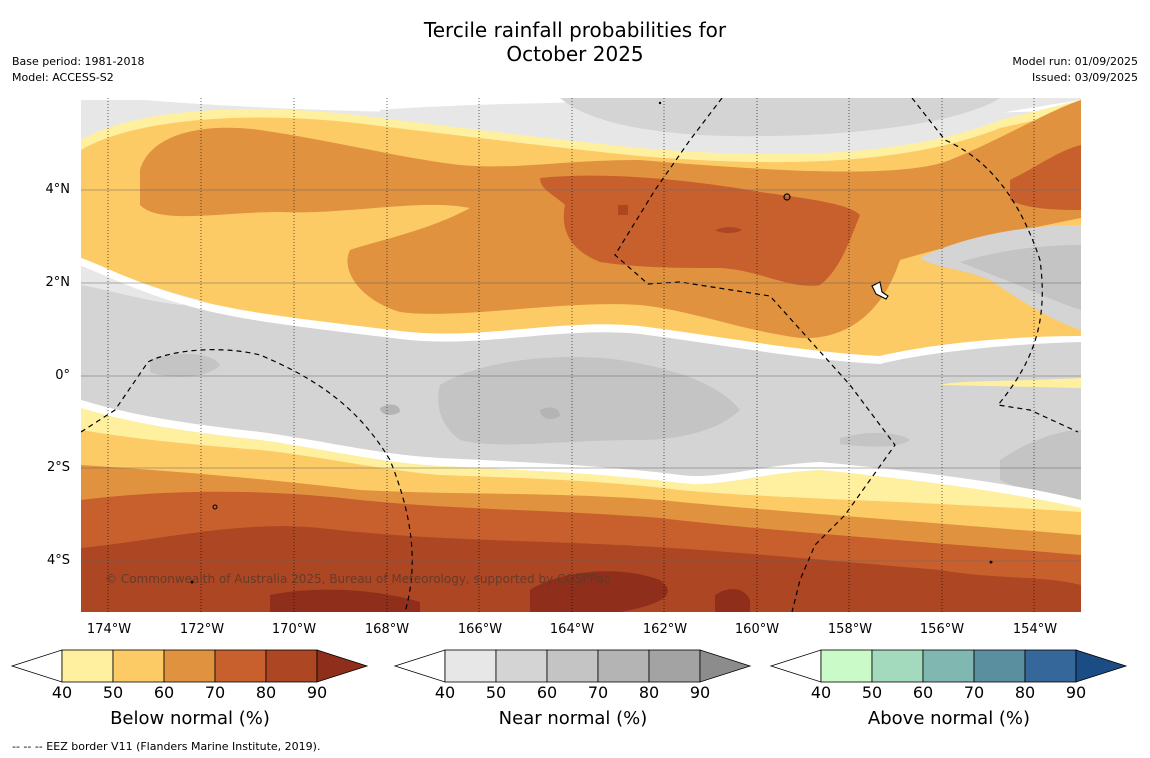 This screenshot has width=1150, height=758. I want to click on colorbar-title-below: Below normal (%), so click(190, 718).